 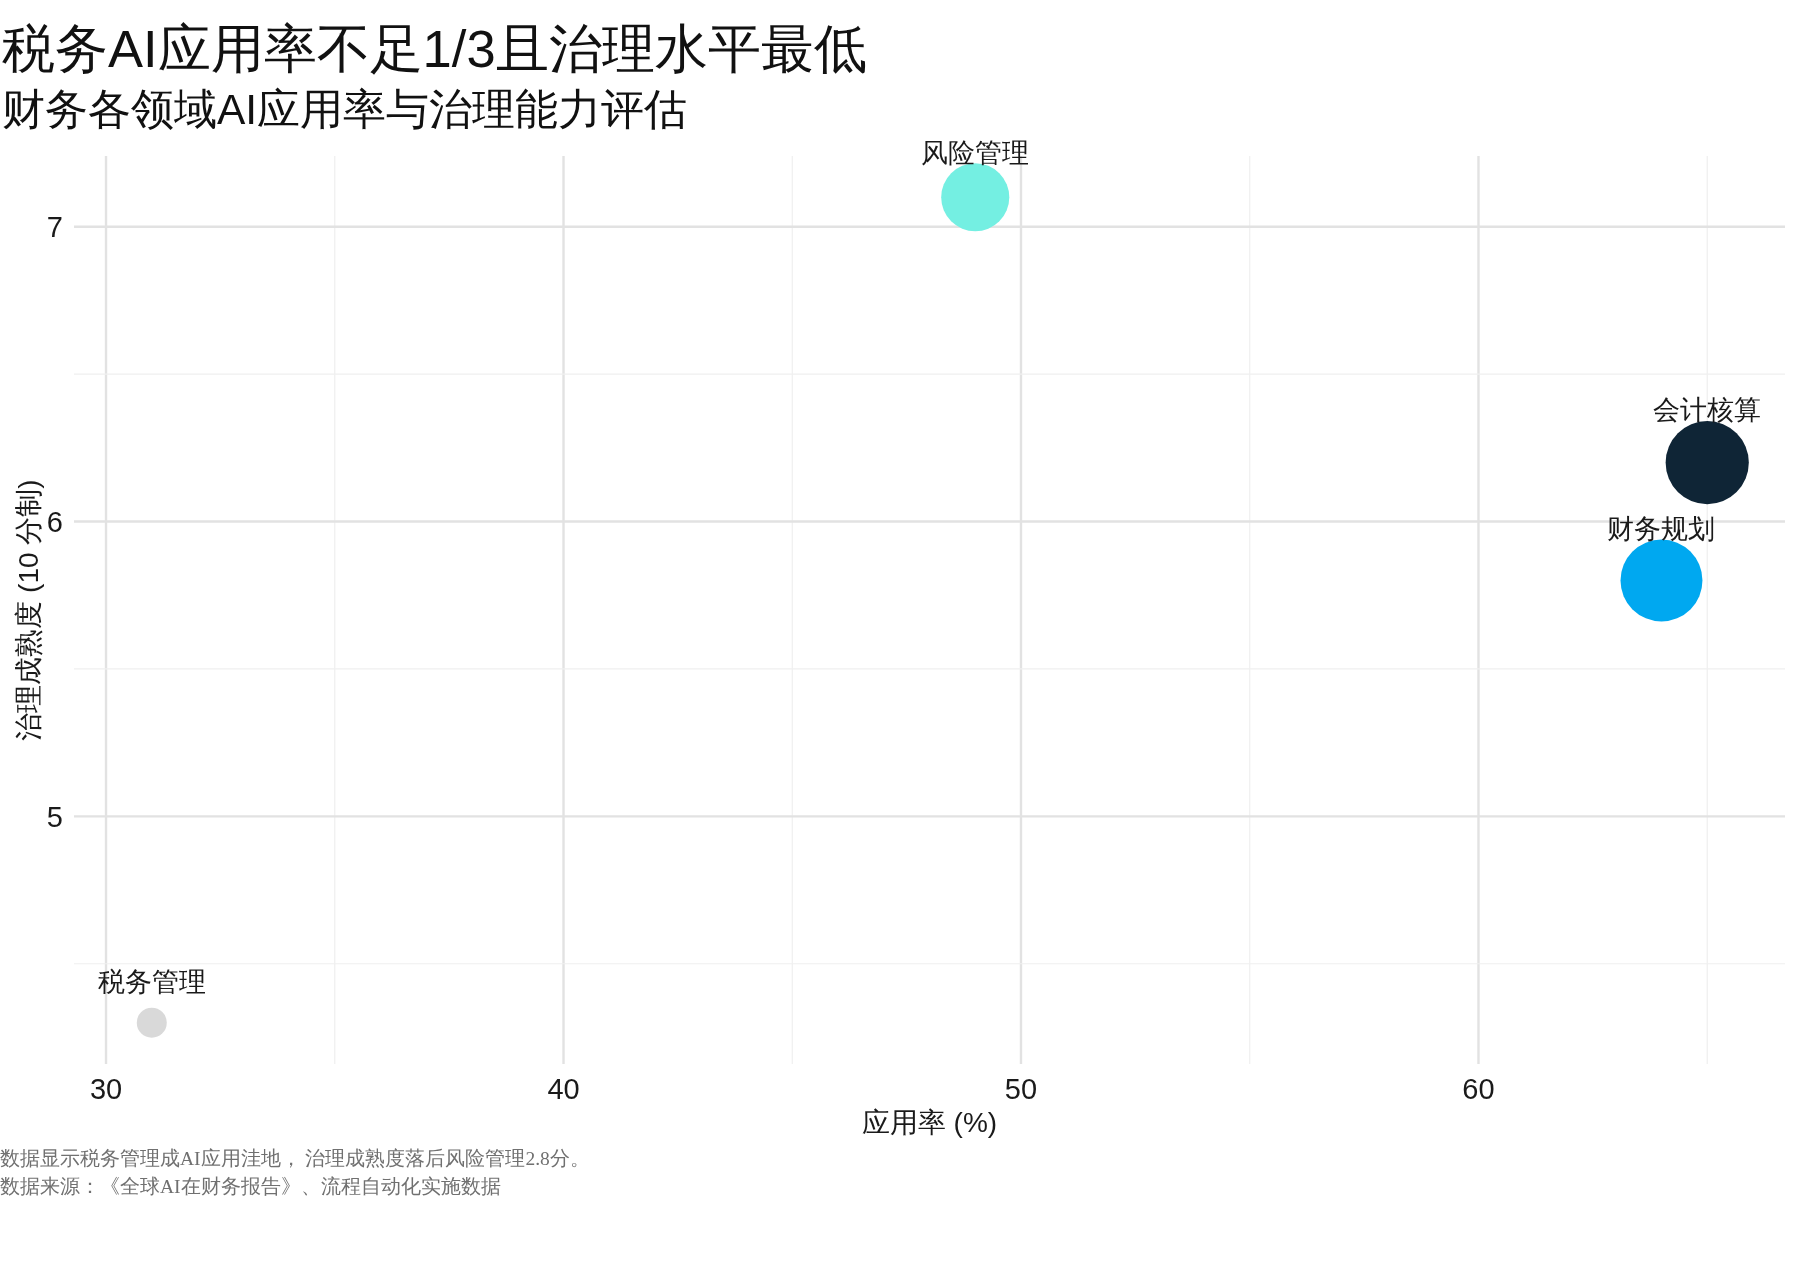 I want to click on series-name: 财务规划, so click(x=1661, y=529).